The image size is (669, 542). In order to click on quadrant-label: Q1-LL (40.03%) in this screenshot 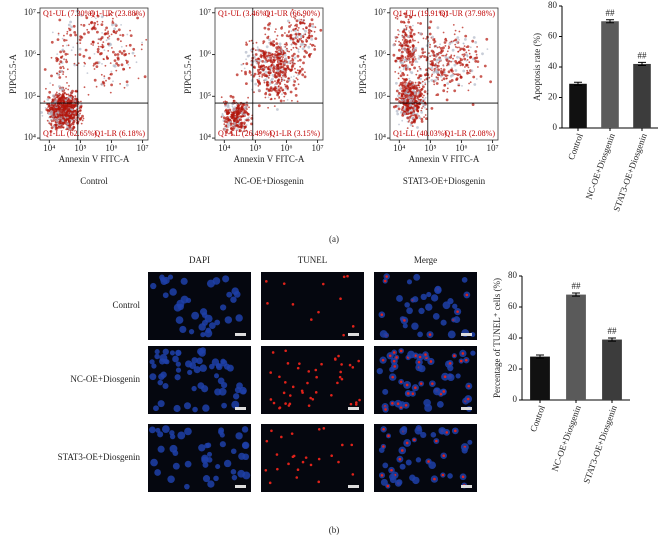, I will do `click(420, 133)`.